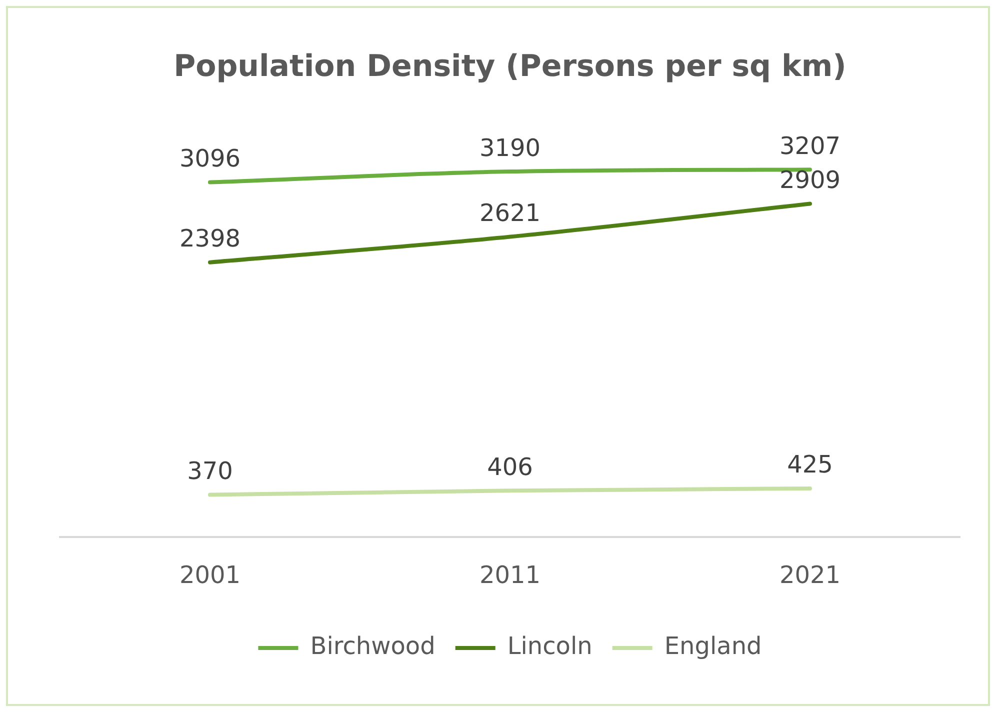 The image size is (998, 715). I want to click on data-label: 406, so click(510, 466).